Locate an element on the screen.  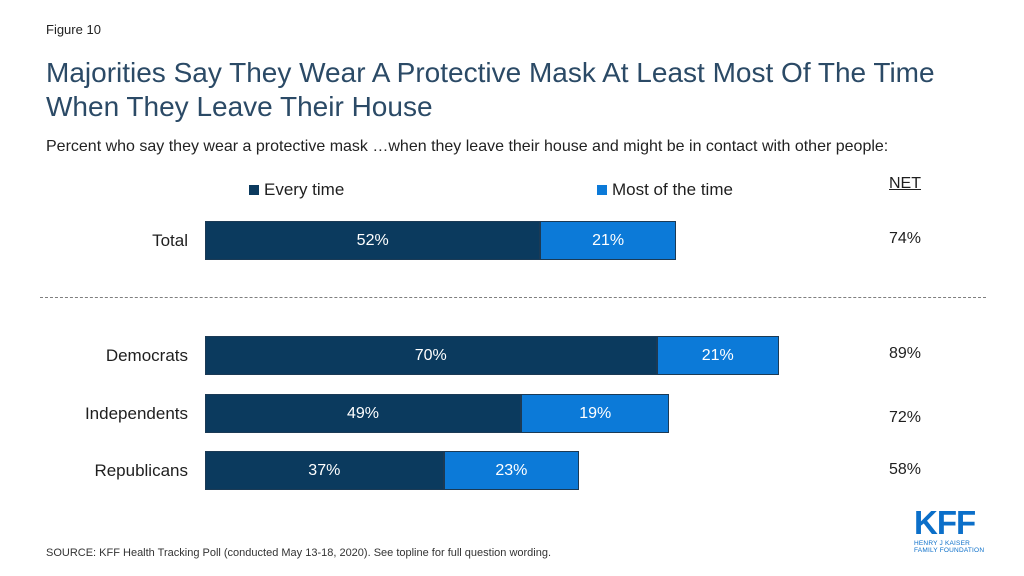
data-label-most-of-the-time-democrats: 21% is located at coordinates (717, 355).